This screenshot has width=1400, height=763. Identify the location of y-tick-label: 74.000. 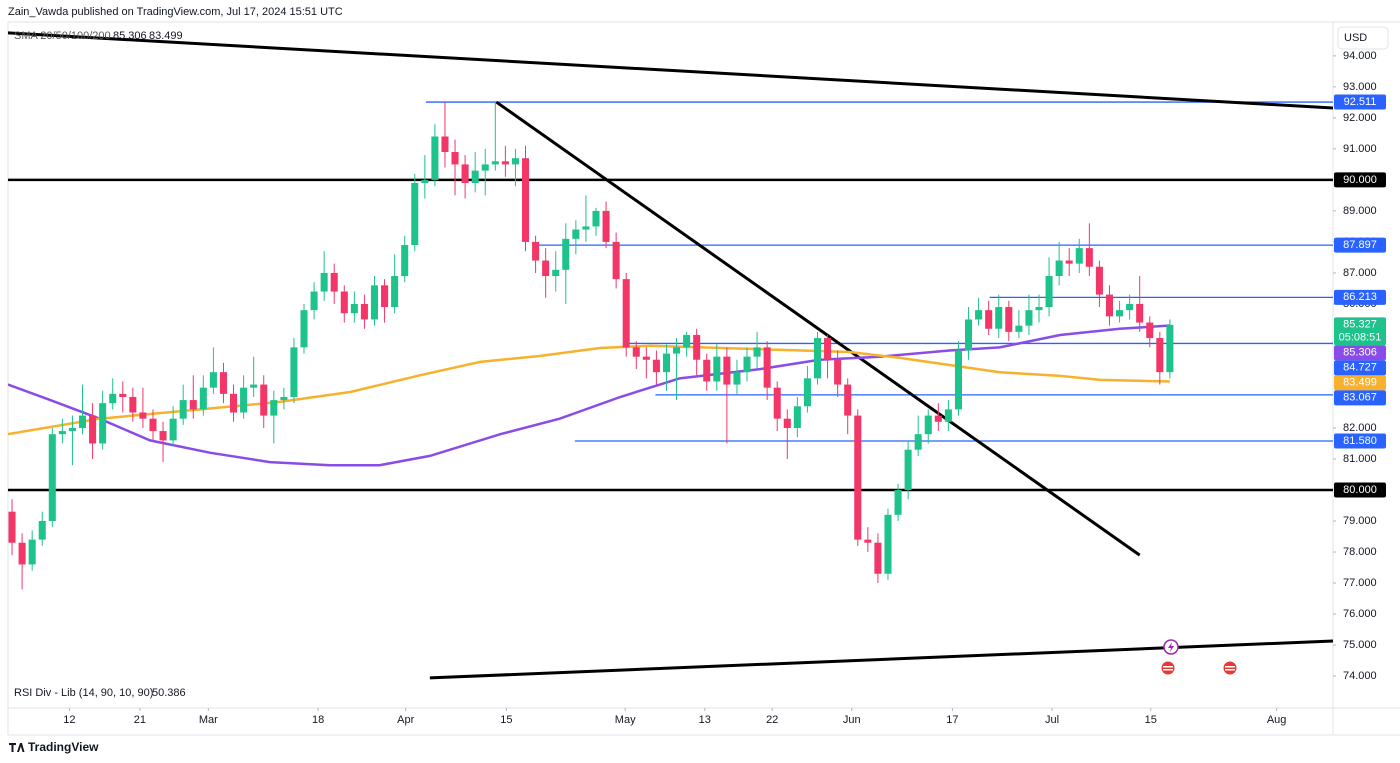
(1360, 676).